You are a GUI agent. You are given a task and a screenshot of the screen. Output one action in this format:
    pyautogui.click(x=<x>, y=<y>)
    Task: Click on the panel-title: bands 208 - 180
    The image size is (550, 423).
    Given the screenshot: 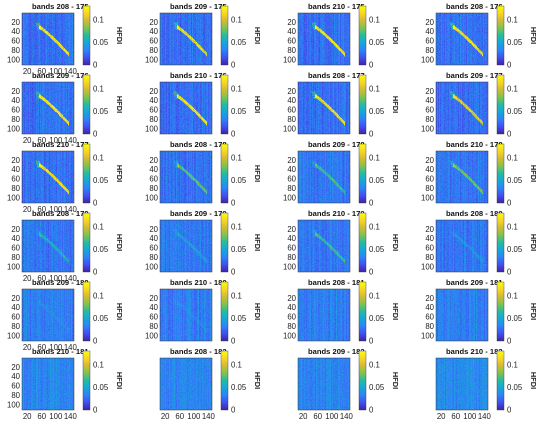 What is the action you would take?
    pyautogui.click(x=474, y=213)
    